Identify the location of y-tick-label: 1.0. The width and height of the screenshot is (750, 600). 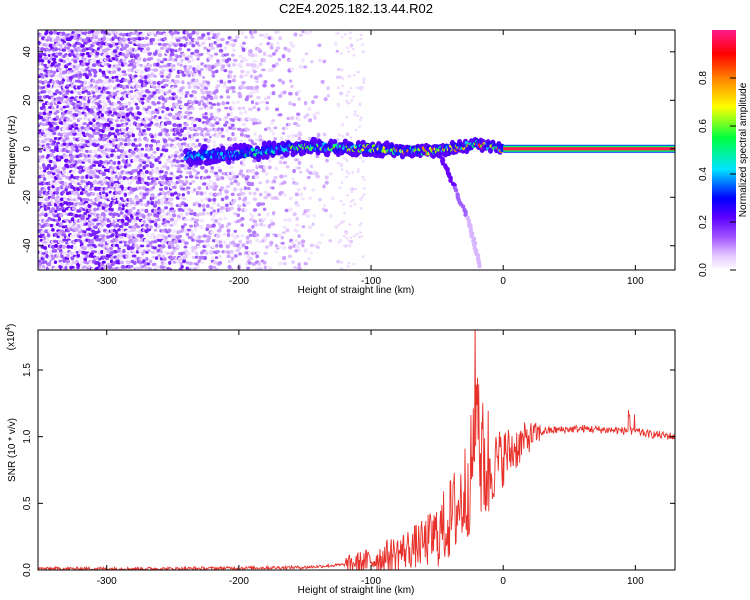
(27, 436).